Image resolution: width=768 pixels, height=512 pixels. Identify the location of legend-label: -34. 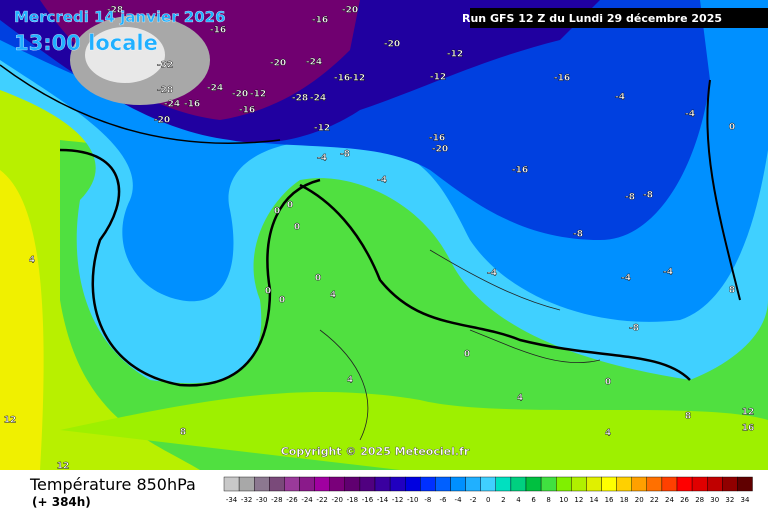
(232, 500).